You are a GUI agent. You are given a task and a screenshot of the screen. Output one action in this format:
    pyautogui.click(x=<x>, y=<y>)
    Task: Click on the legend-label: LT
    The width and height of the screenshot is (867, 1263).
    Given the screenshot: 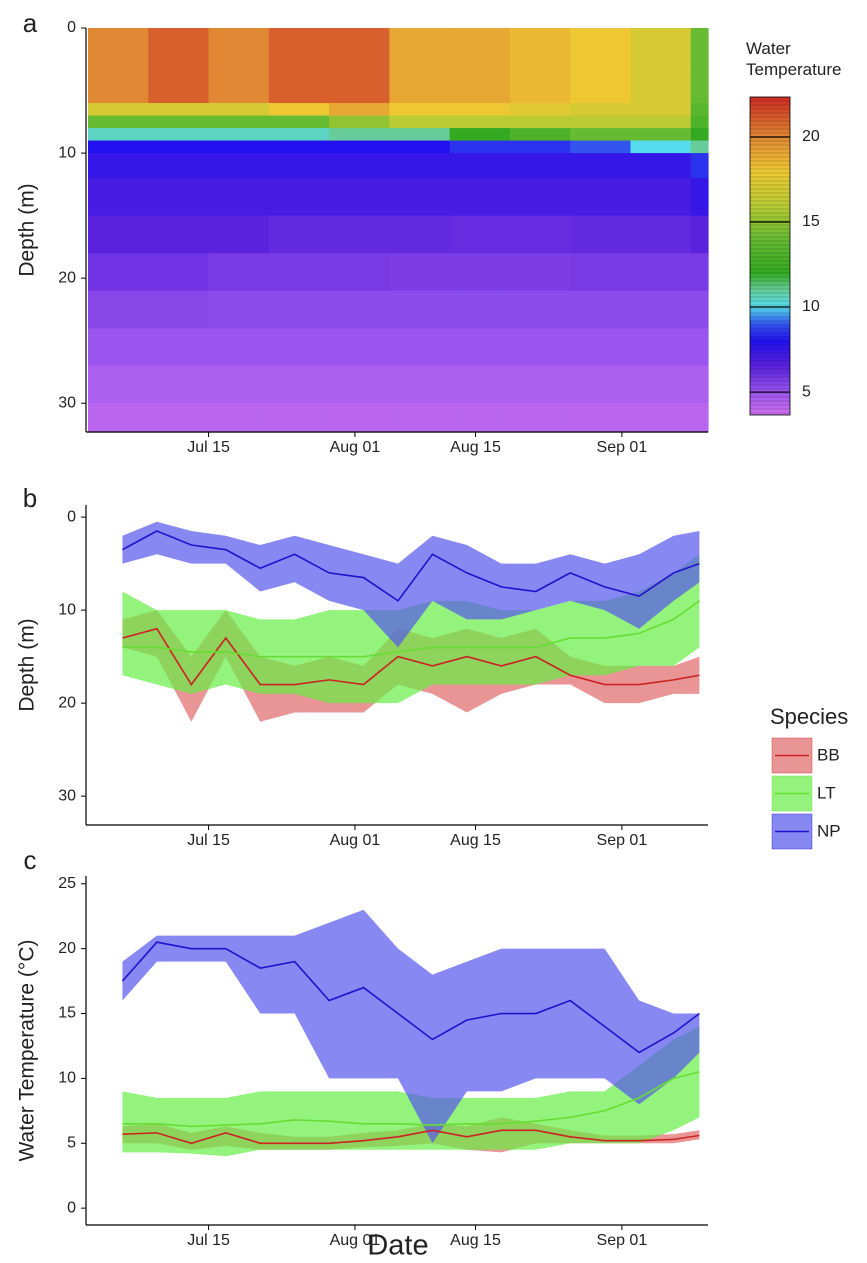 What is the action you would take?
    pyautogui.click(x=826, y=792)
    